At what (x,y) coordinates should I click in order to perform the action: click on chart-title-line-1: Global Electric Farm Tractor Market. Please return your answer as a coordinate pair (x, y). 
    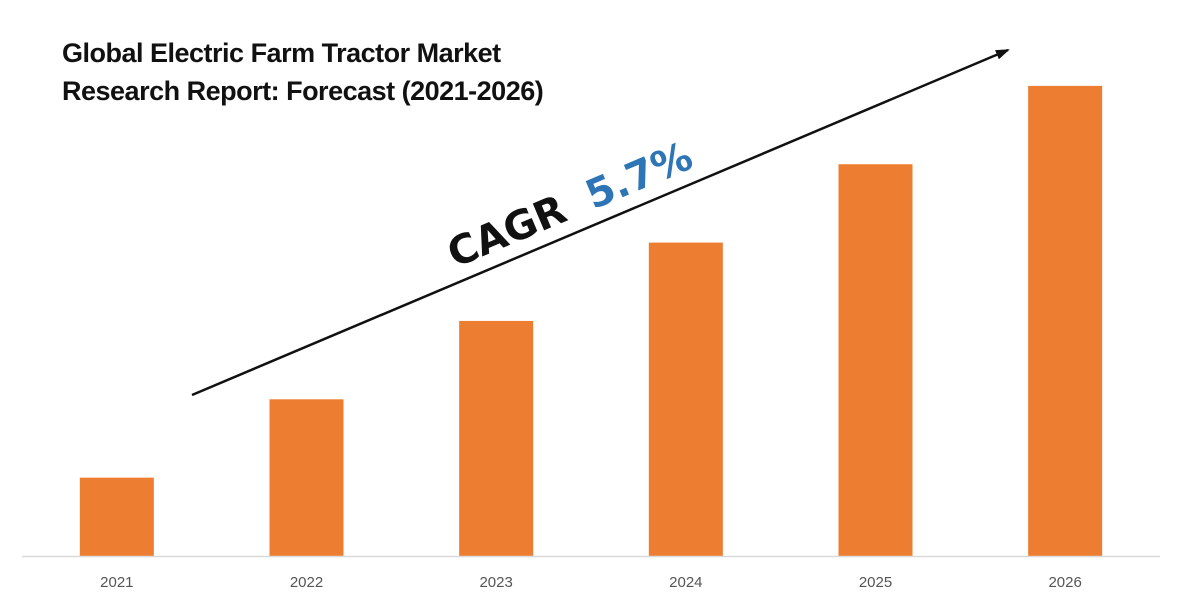
    Looking at the image, I should click on (281, 53).